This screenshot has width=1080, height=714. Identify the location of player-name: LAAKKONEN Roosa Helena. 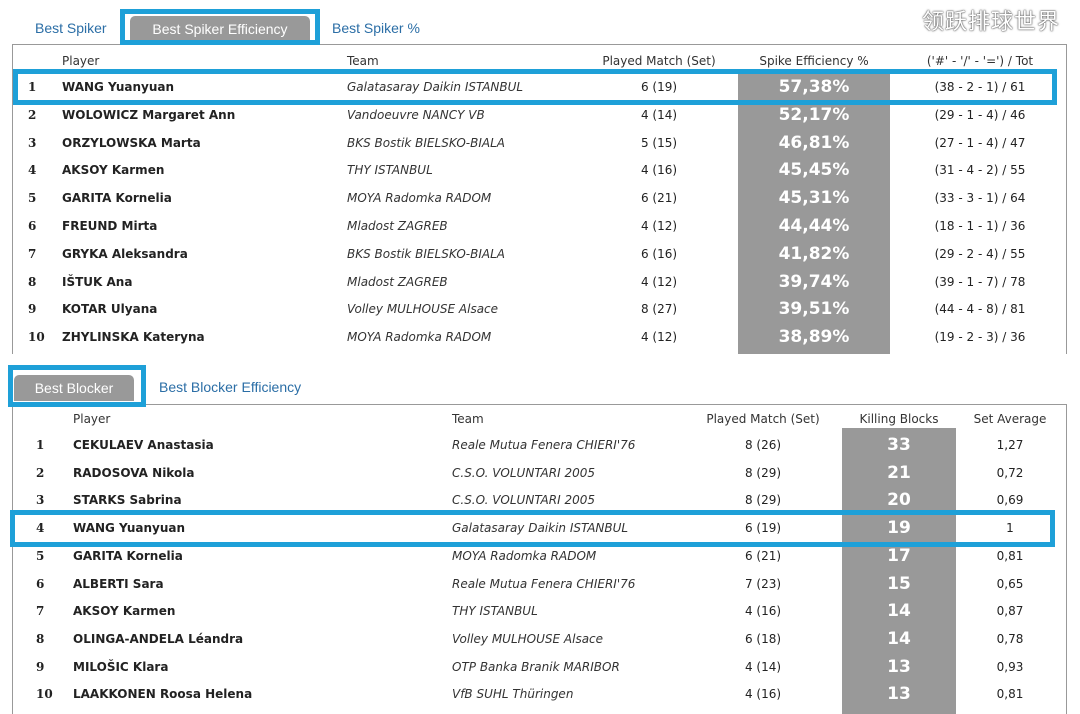
(163, 694).